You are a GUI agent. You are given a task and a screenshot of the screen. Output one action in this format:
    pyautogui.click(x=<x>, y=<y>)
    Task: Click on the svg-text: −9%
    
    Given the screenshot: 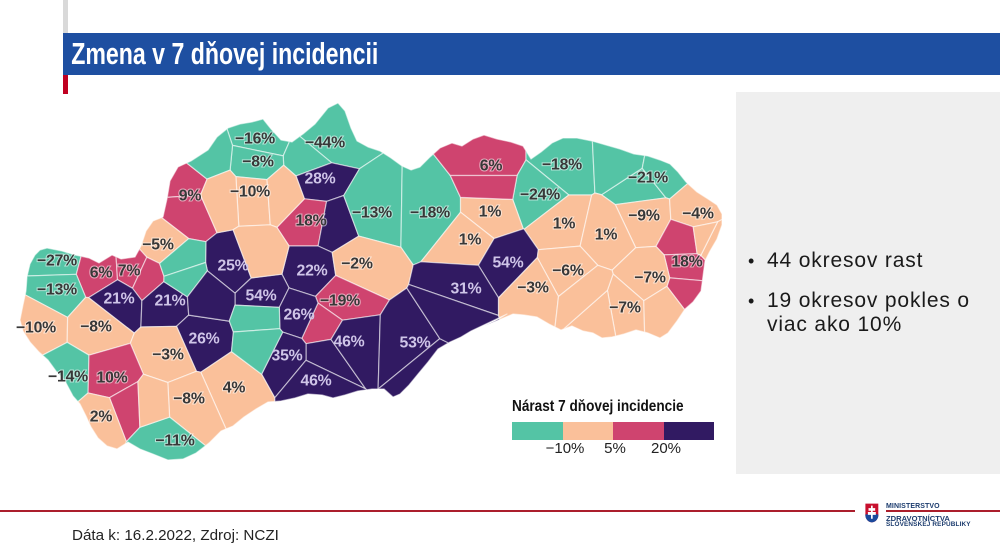 What is the action you would take?
    pyautogui.click(x=644, y=216)
    